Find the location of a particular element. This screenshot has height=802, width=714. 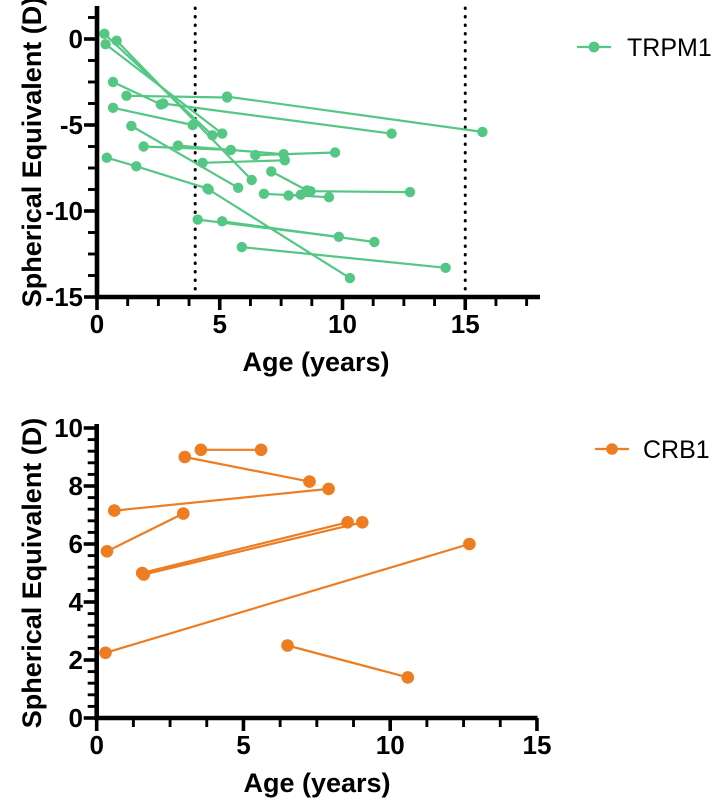

y-tick-label: 4 is located at coordinates (76, 602).